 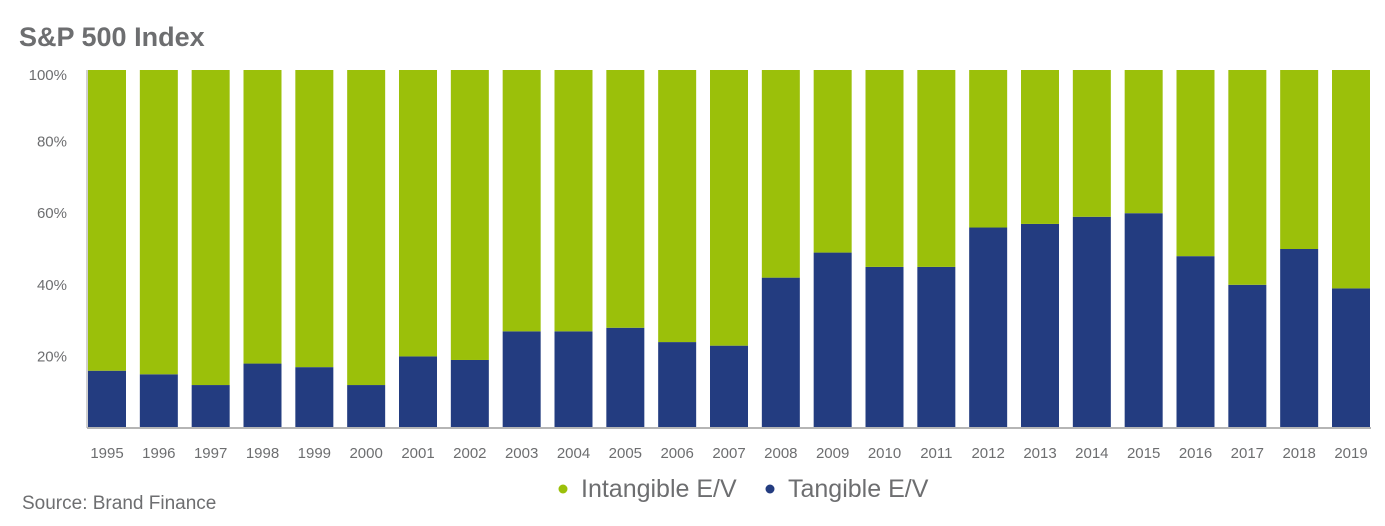 What do you see at coordinates (625, 199) in the screenshot?
I see `bar-intangible-2005` at bounding box center [625, 199].